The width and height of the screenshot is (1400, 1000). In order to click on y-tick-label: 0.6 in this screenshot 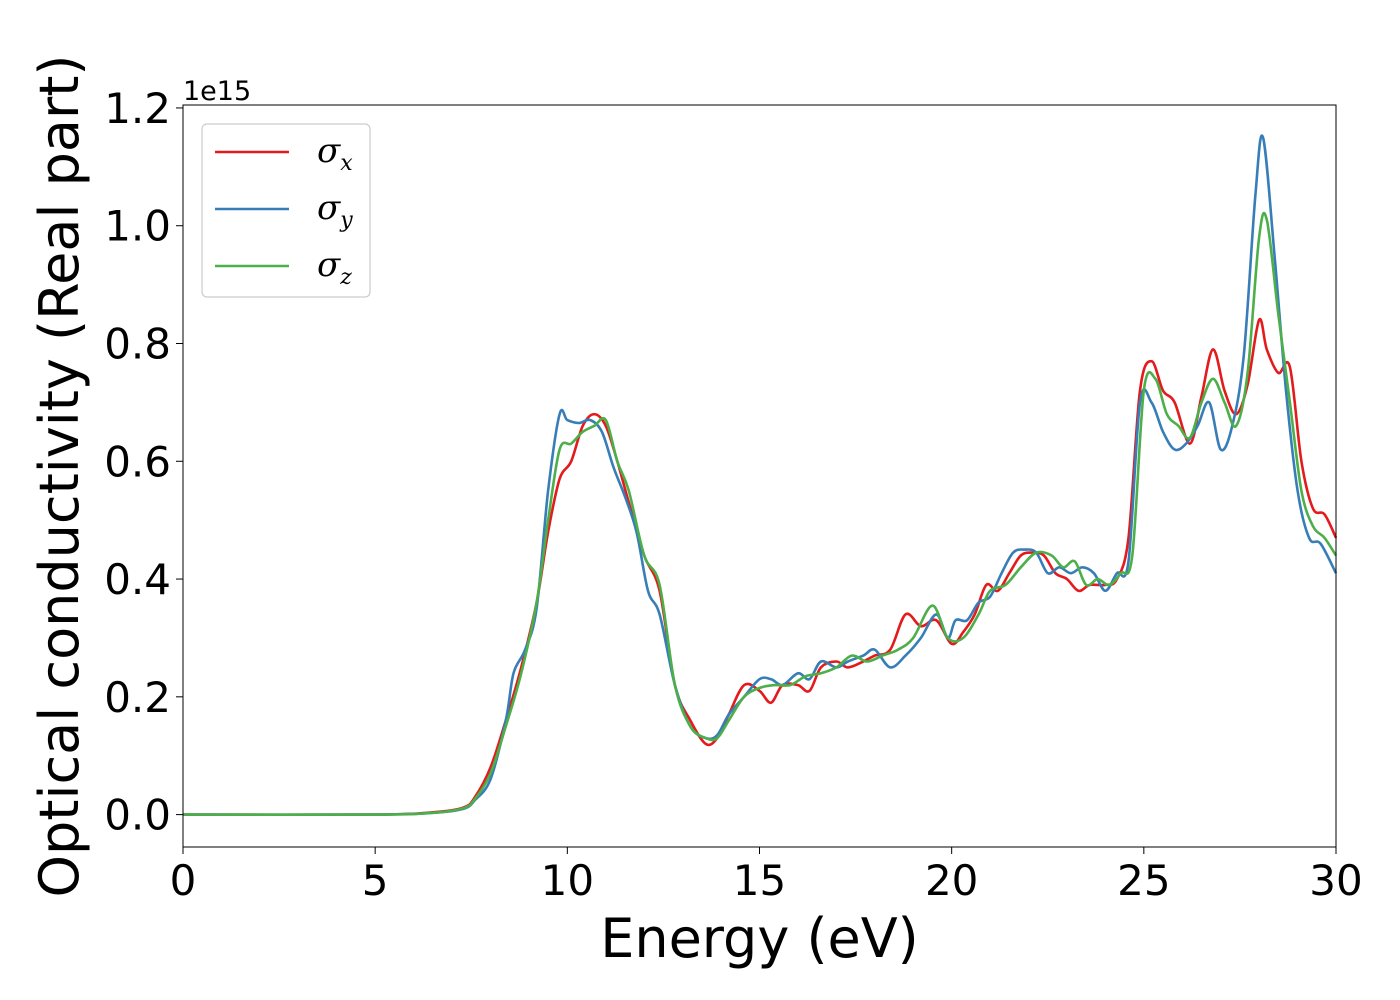, I will do `click(137, 461)`.